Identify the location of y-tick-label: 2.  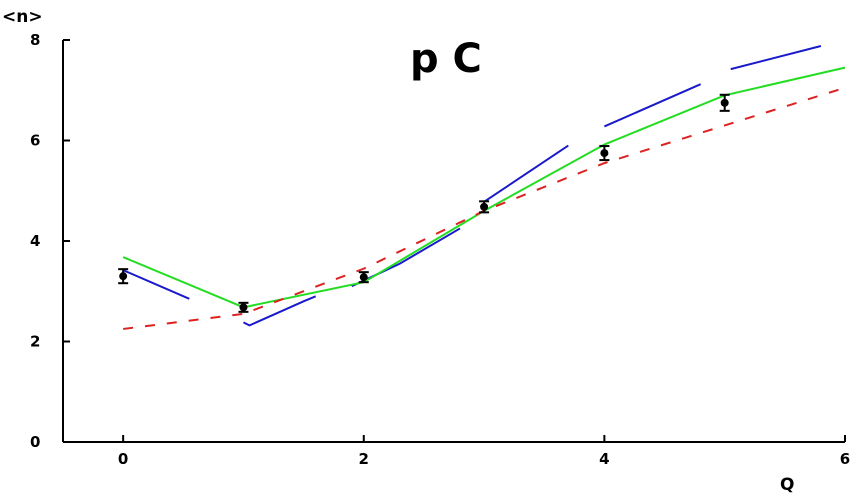
(35, 342).